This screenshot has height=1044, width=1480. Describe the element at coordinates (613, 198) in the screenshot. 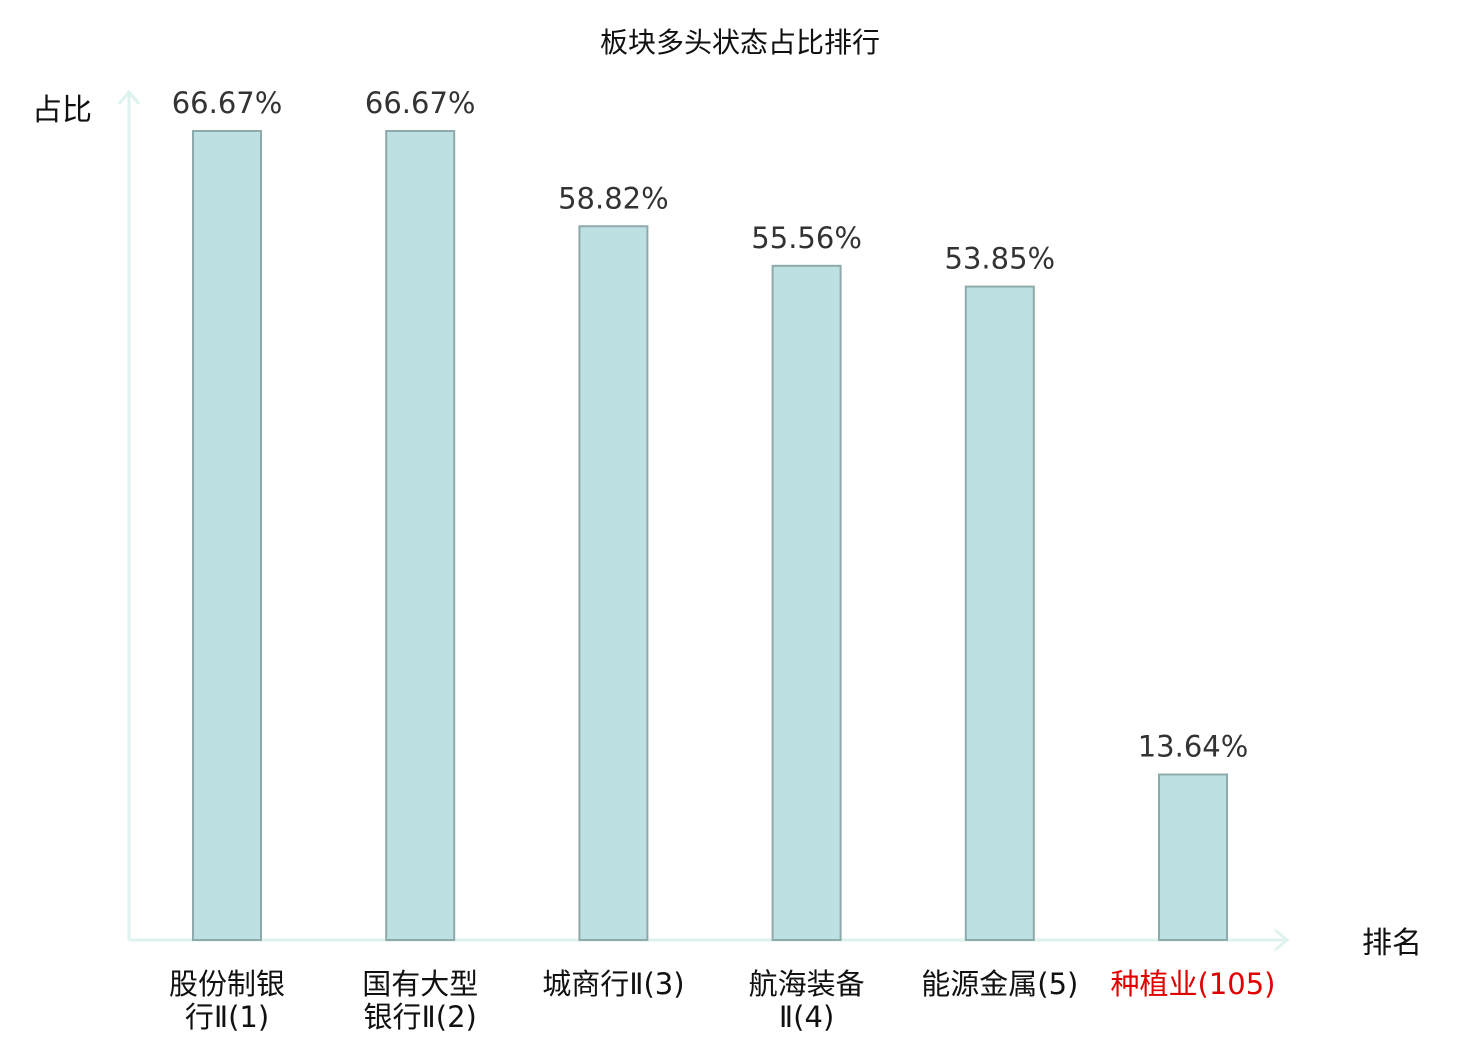

I see `value-label-3: 58.82%` at that location.